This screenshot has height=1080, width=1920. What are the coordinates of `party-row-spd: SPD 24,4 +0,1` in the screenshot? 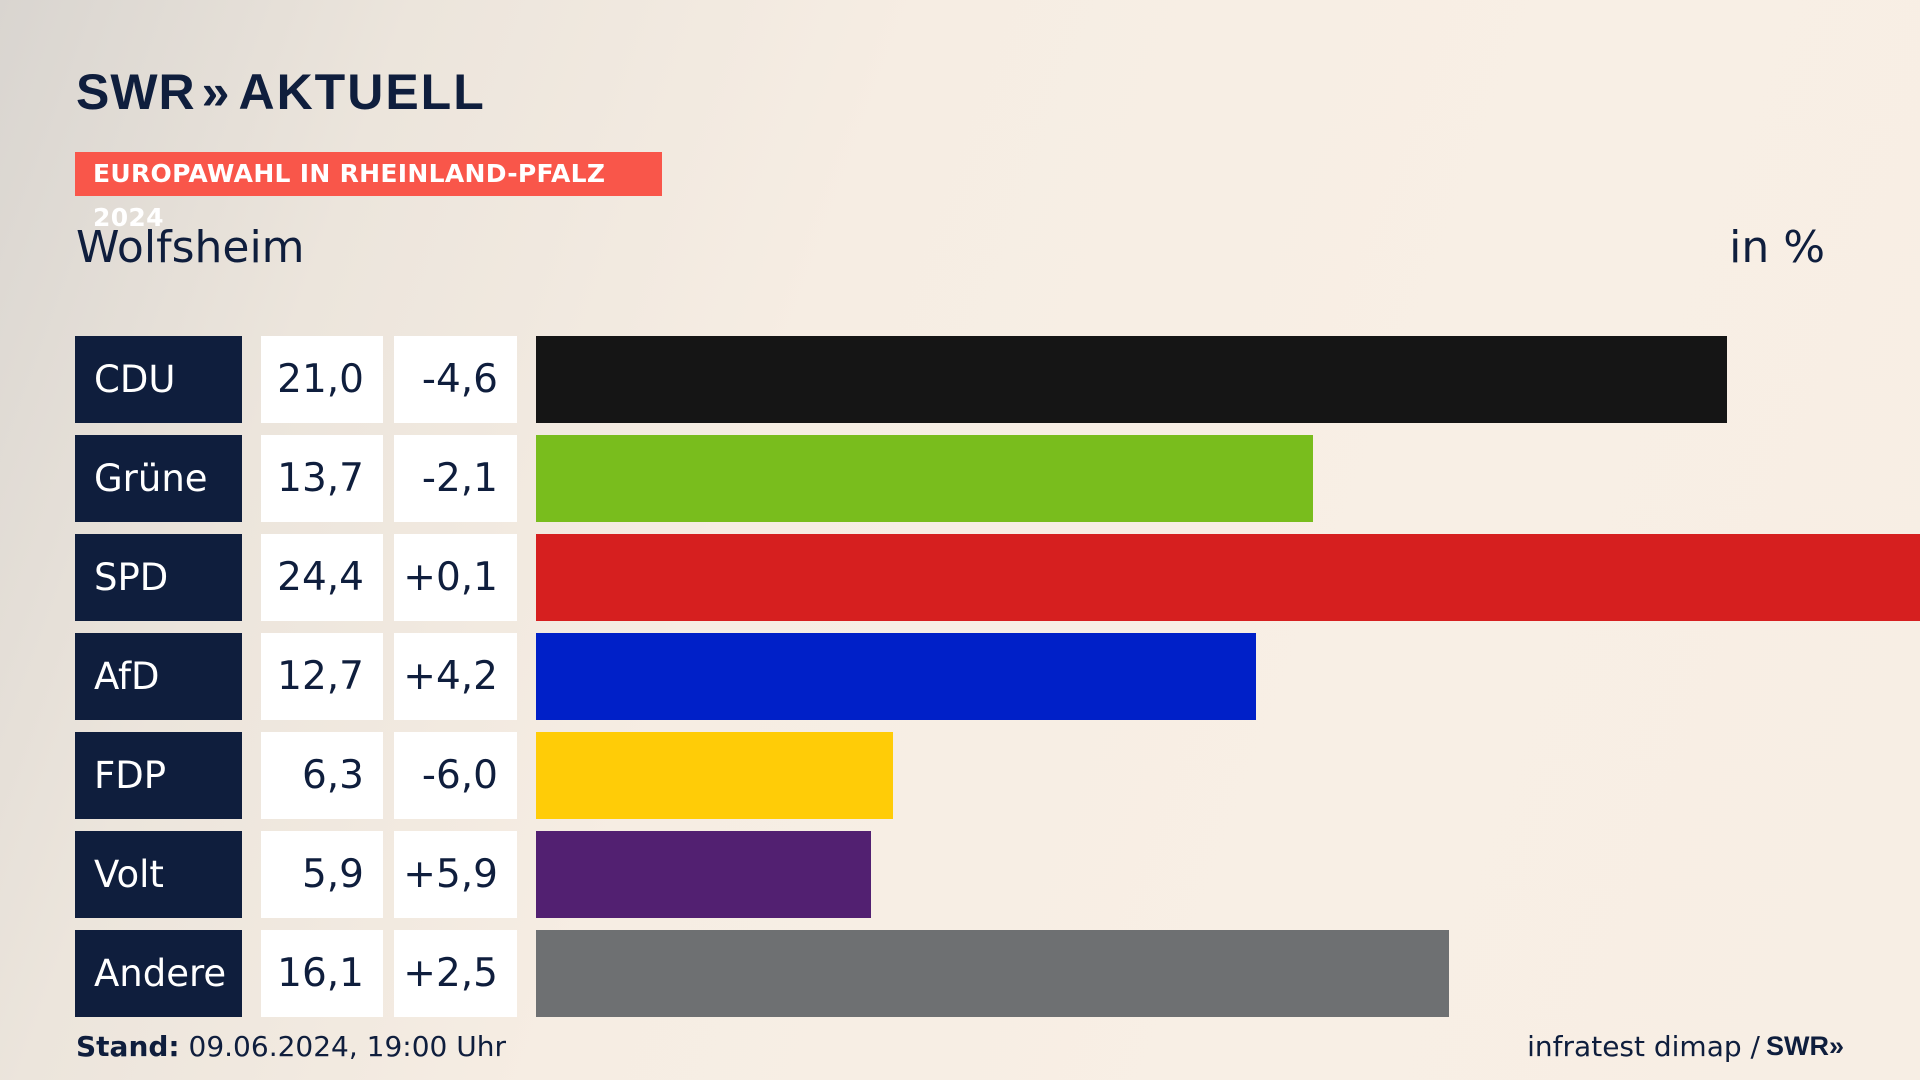 It's located at (997, 577).